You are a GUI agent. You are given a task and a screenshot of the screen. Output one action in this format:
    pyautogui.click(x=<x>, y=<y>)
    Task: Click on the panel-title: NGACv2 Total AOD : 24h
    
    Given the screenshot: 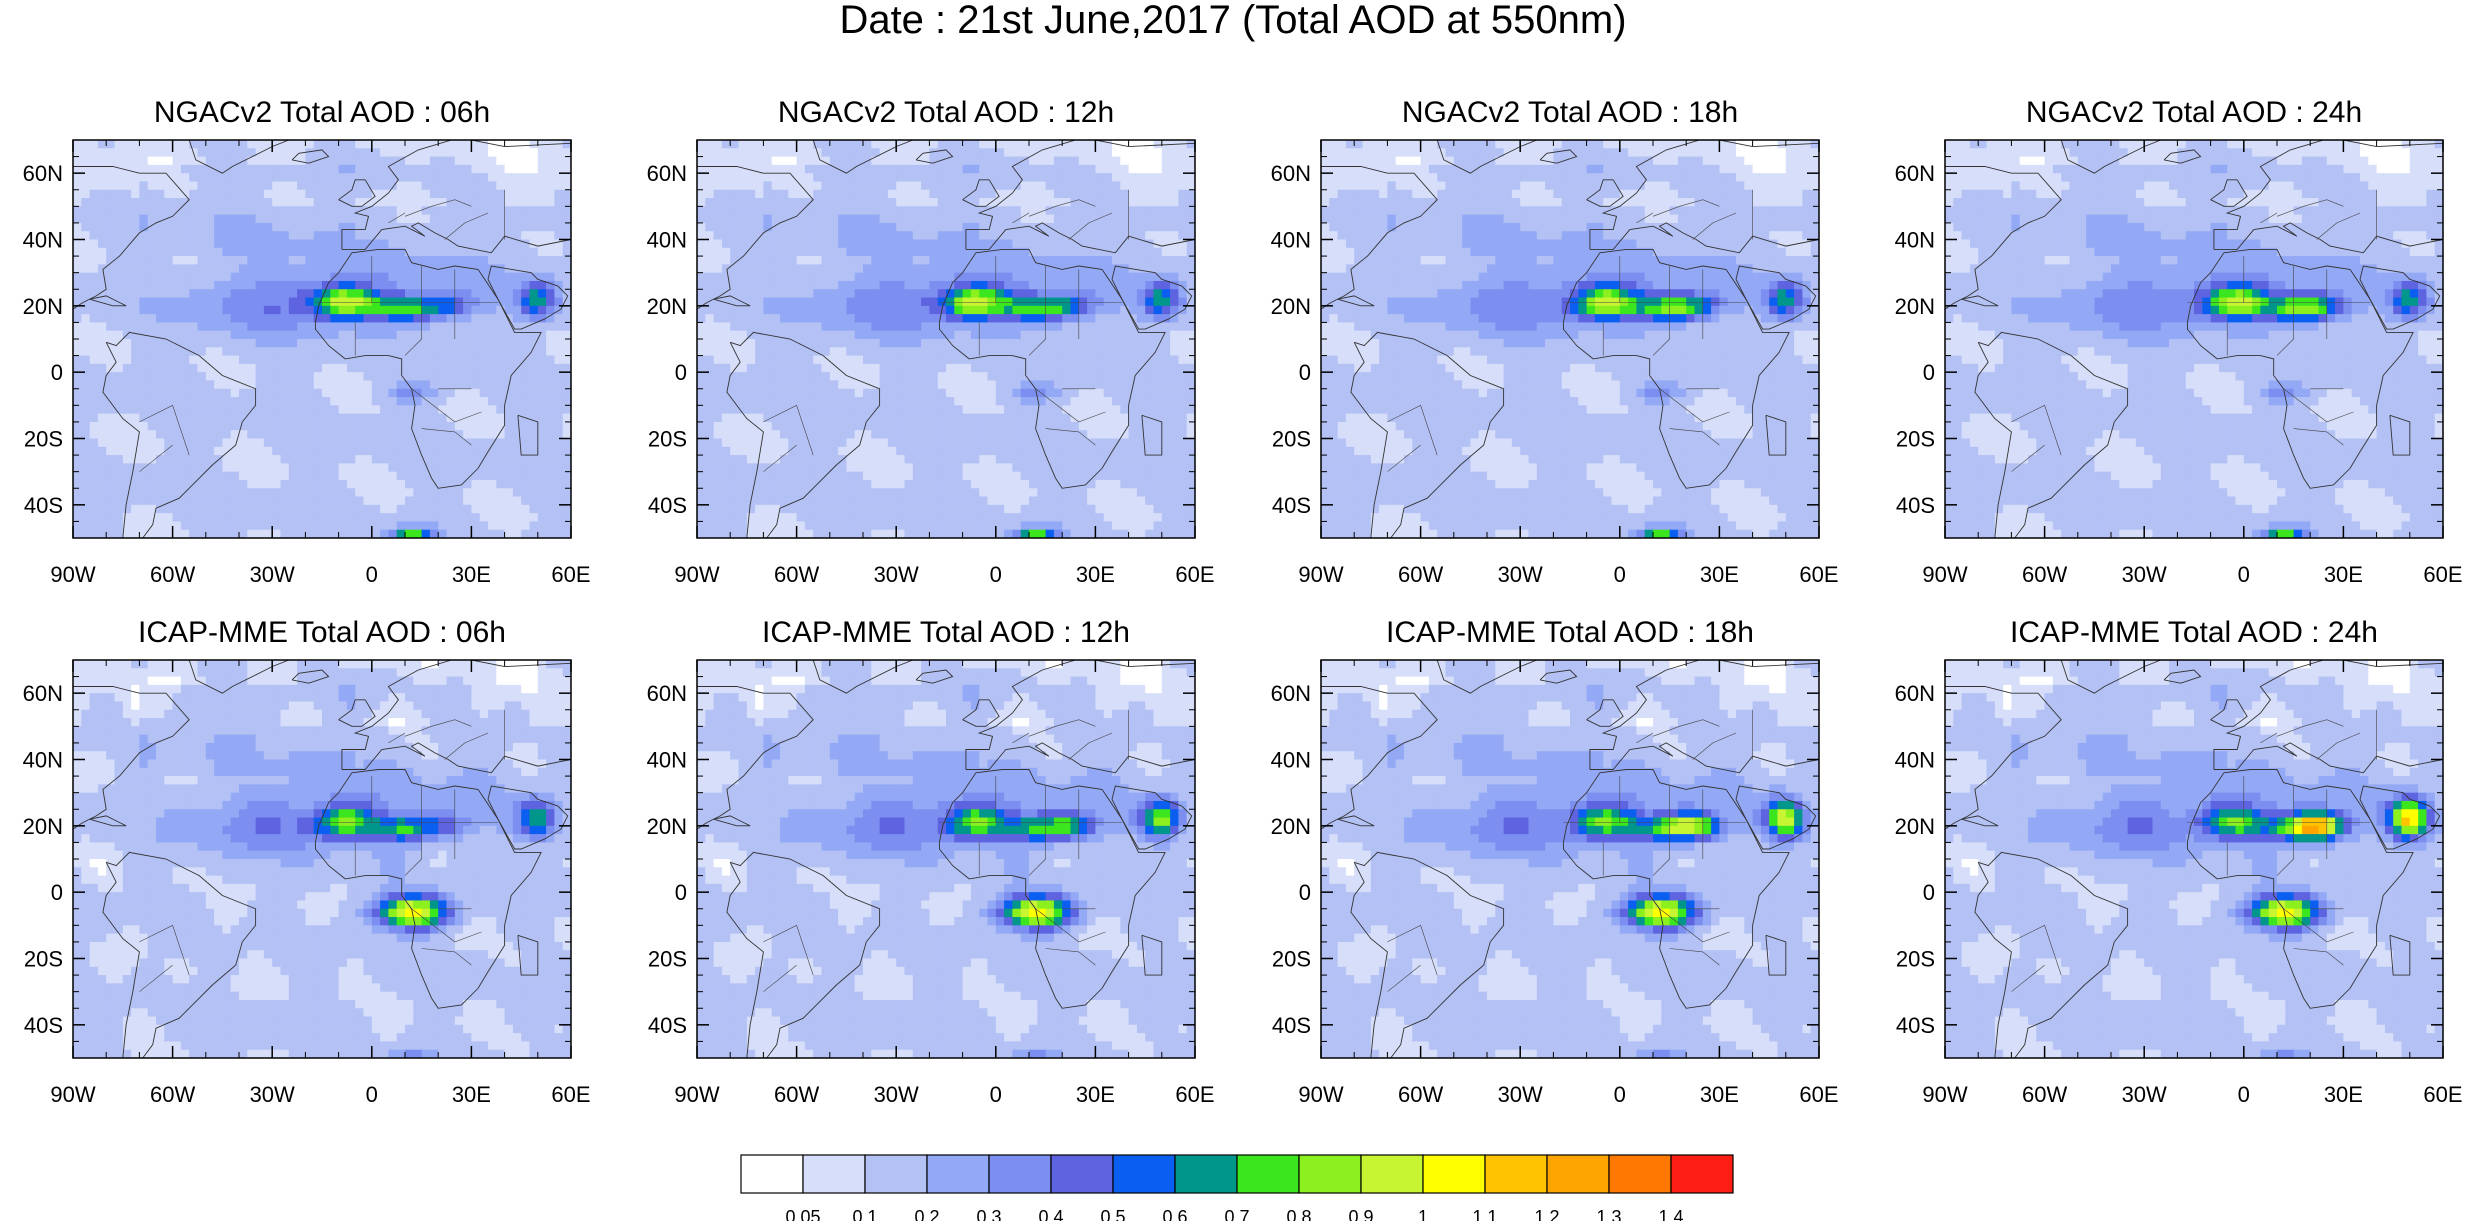 What is the action you would take?
    pyautogui.click(x=2194, y=112)
    